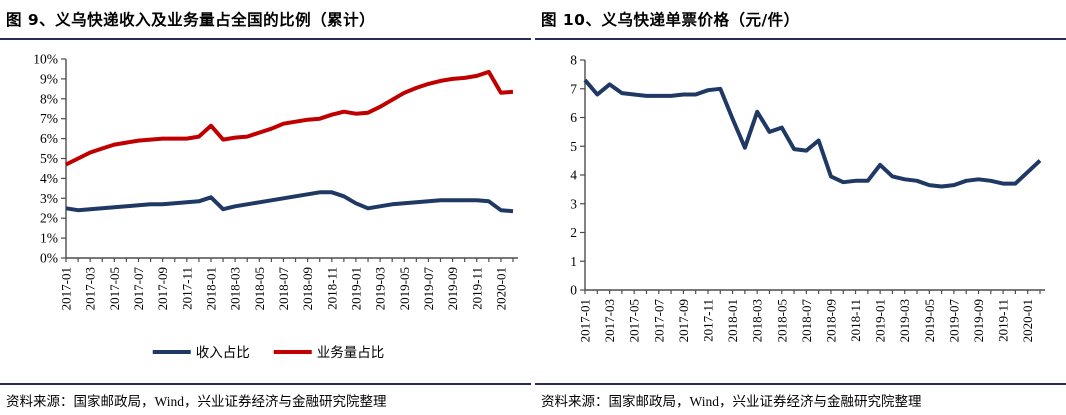 This screenshot has height=415, width=1066. What do you see at coordinates (49, 138) in the screenshot?
I see `svg-text: 6%` at bounding box center [49, 138].